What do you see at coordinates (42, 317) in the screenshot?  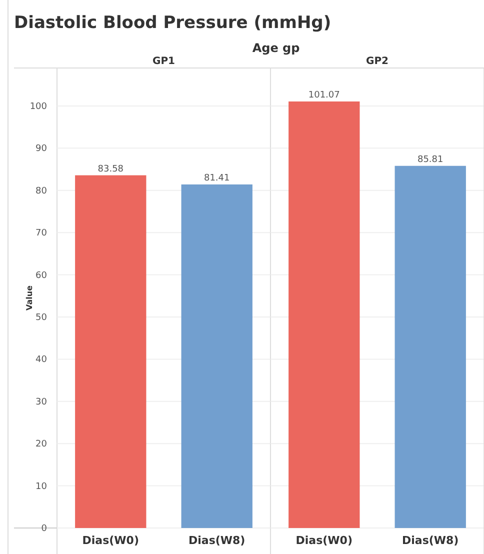 I see `y-tick-label: 50` at bounding box center [42, 317].